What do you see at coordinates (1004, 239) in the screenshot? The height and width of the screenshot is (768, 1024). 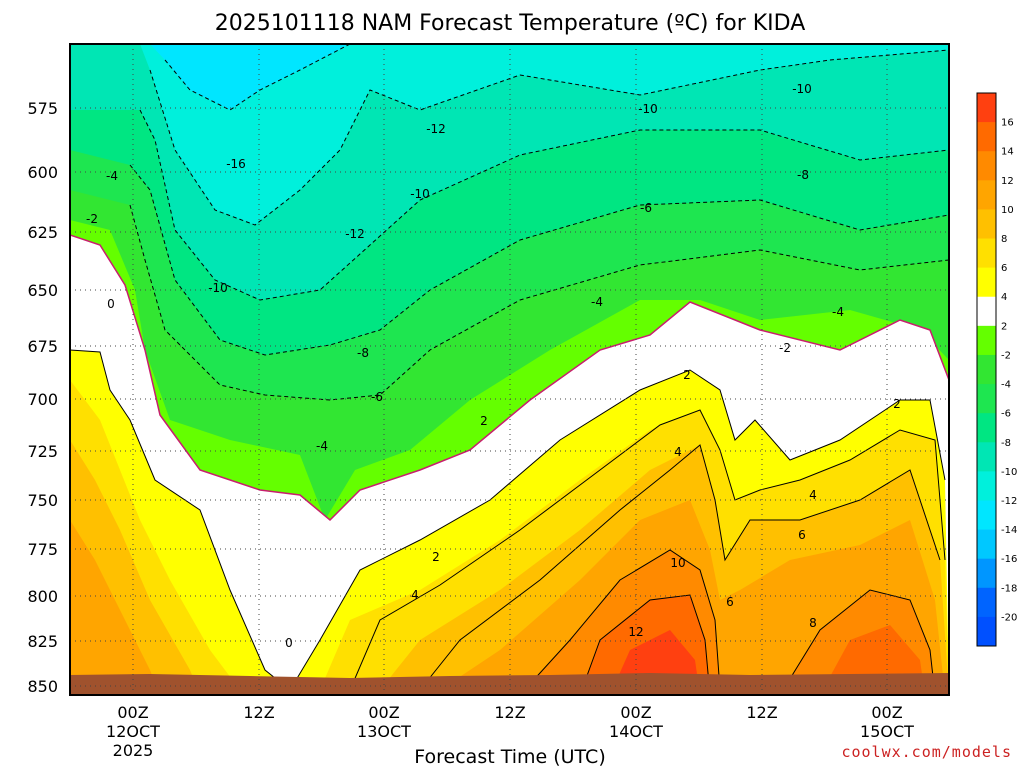 I see `colorbar-label: 8` at bounding box center [1004, 239].